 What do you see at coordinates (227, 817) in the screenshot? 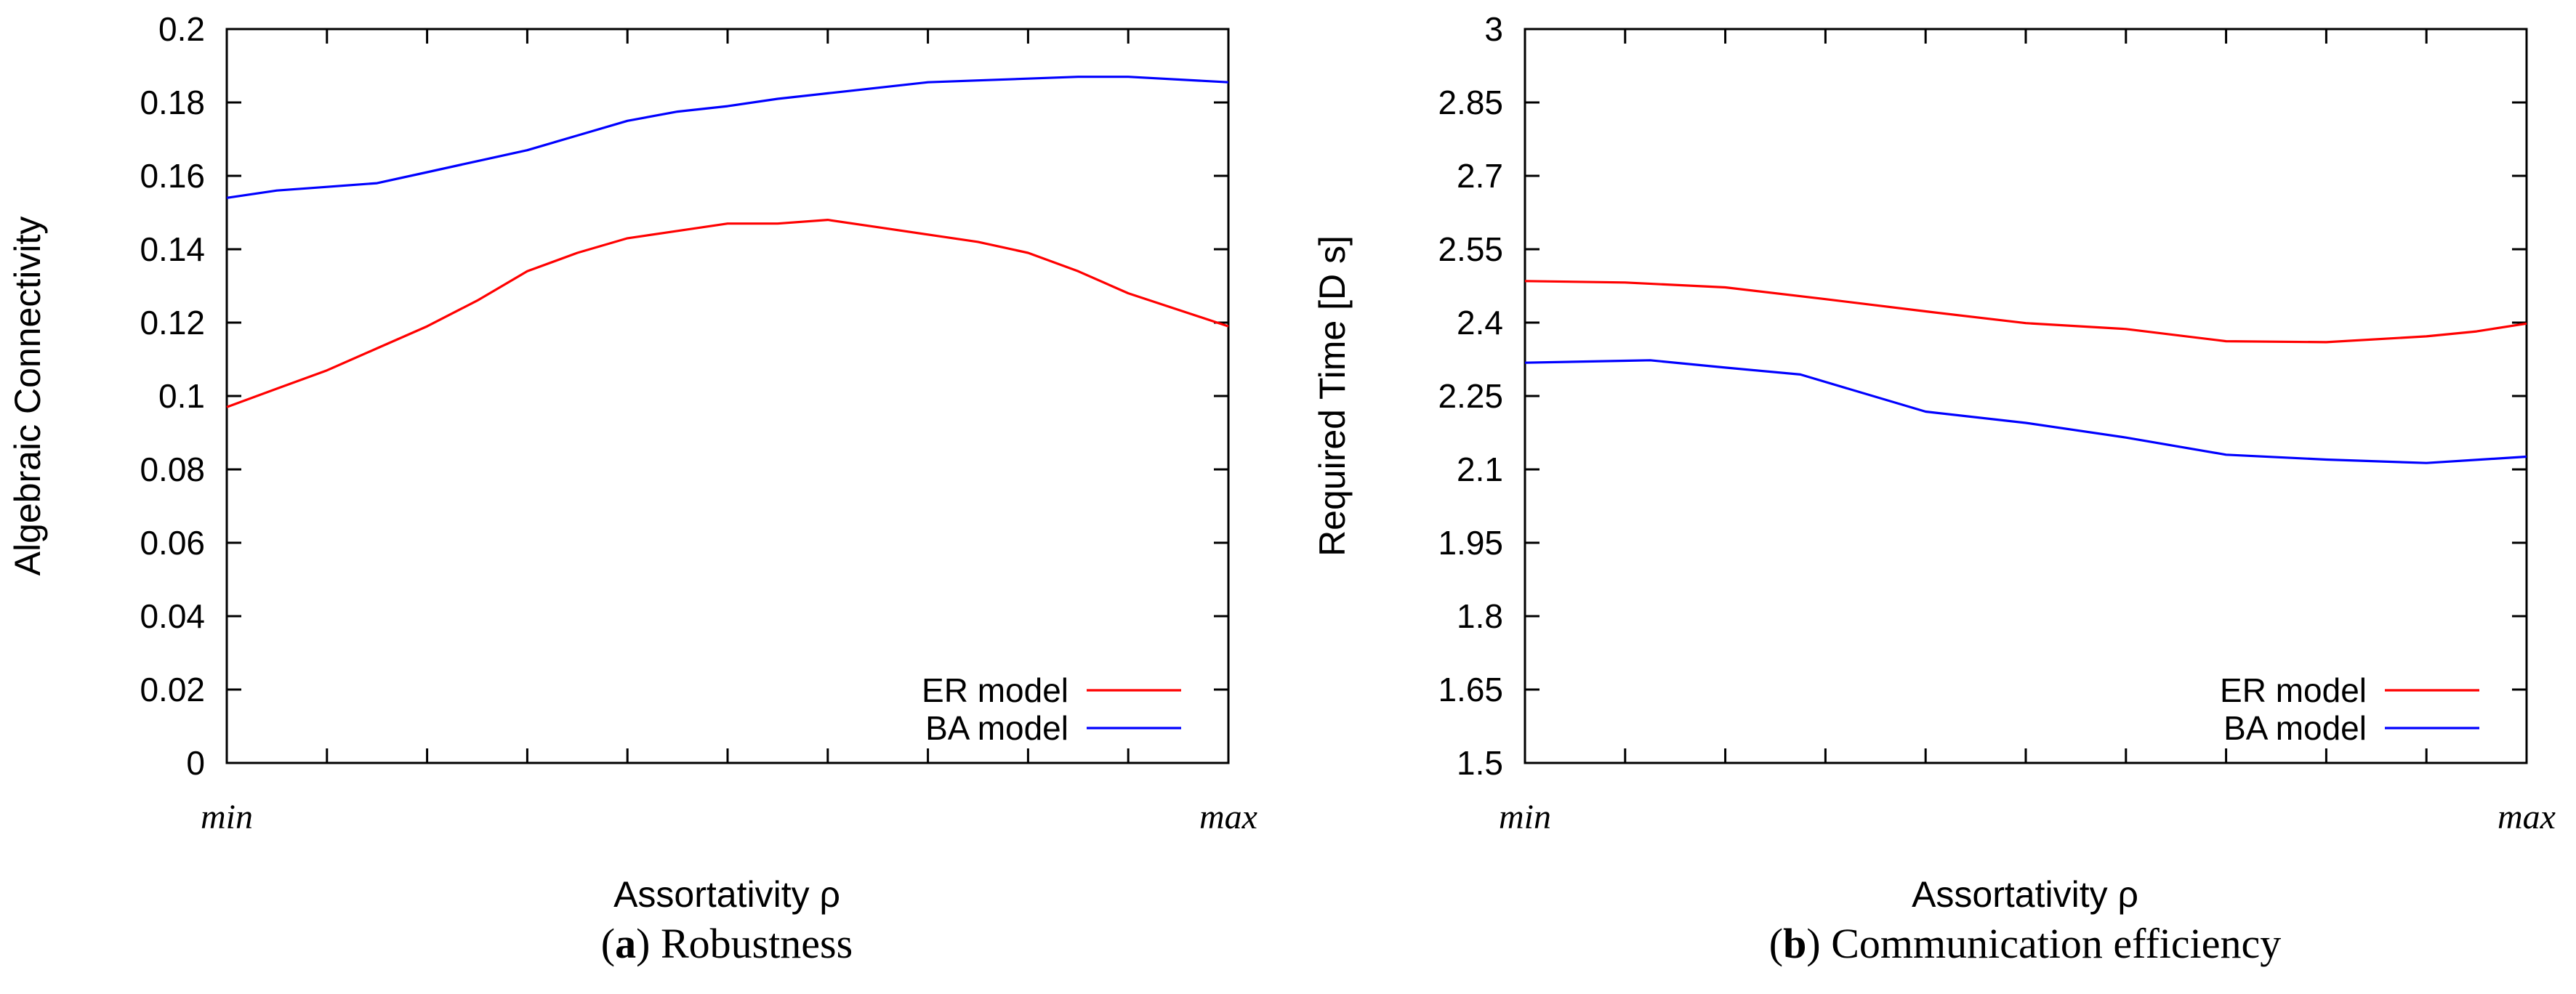
I see `x-tick-label-min-a: min` at bounding box center [227, 817].